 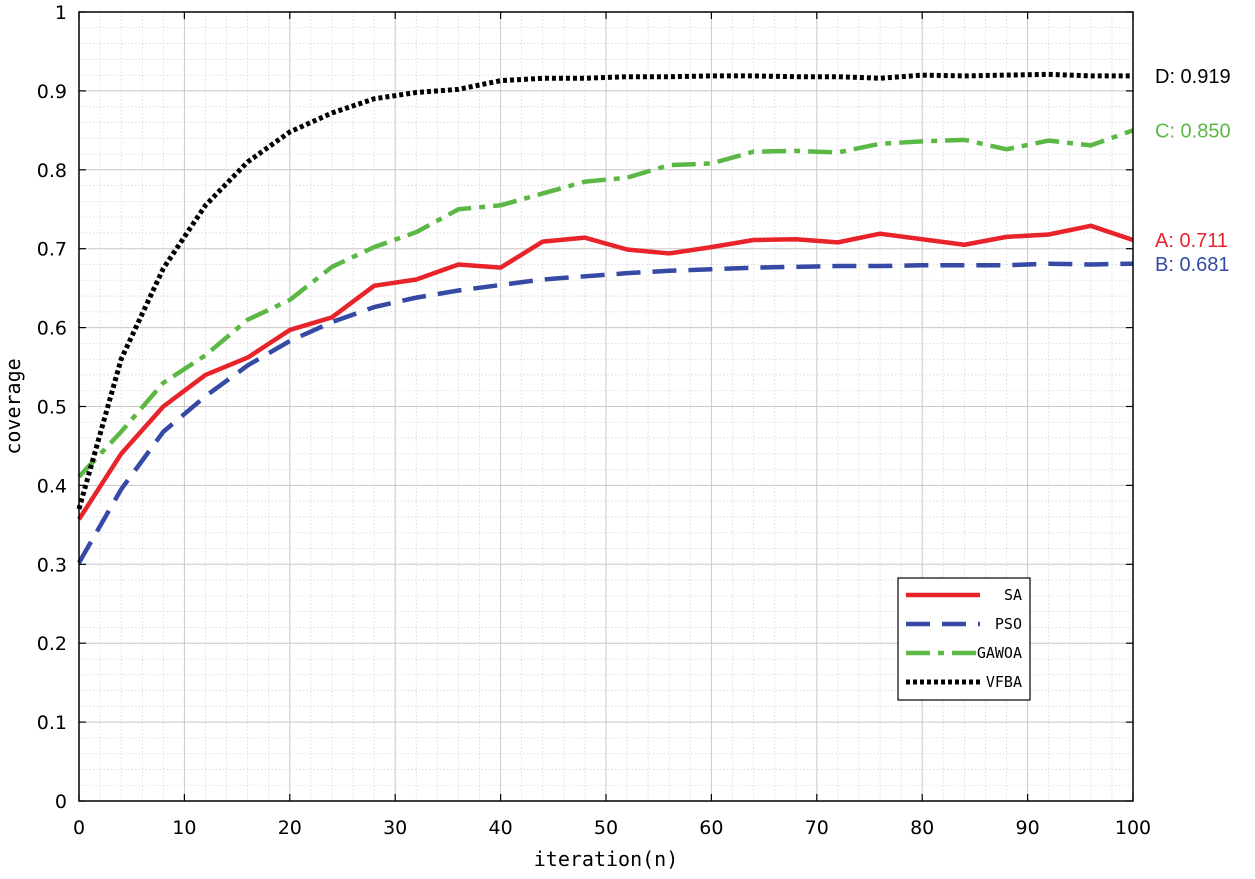 I want to click on x-tick-label: 10, so click(x=184, y=828).